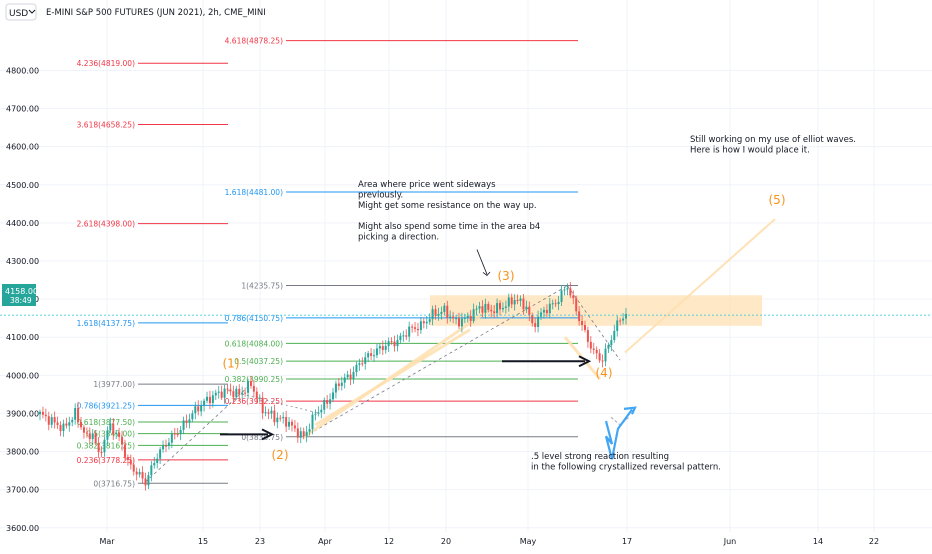 This screenshot has height=554, width=932. I want to click on x-tick-label: 23, so click(260, 541).